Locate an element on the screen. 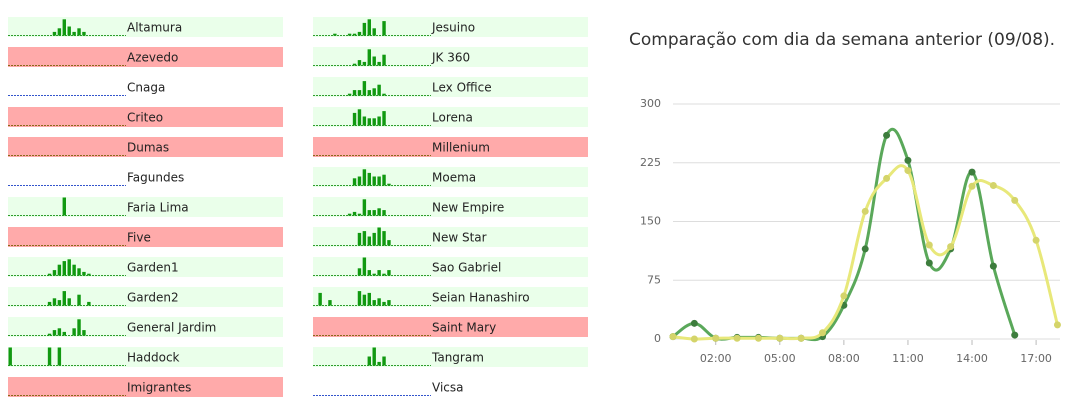 The image size is (1066, 415). location-name: Moema is located at coordinates (454, 178).